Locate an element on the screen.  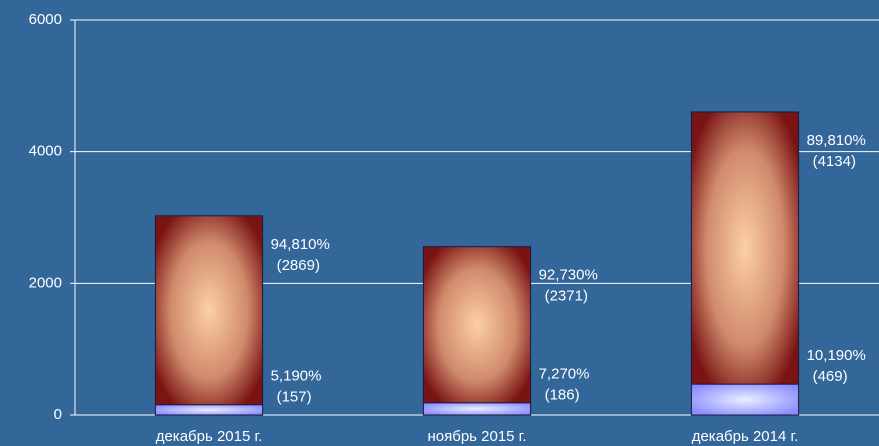
value-label: (157) is located at coordinates (294, 397).